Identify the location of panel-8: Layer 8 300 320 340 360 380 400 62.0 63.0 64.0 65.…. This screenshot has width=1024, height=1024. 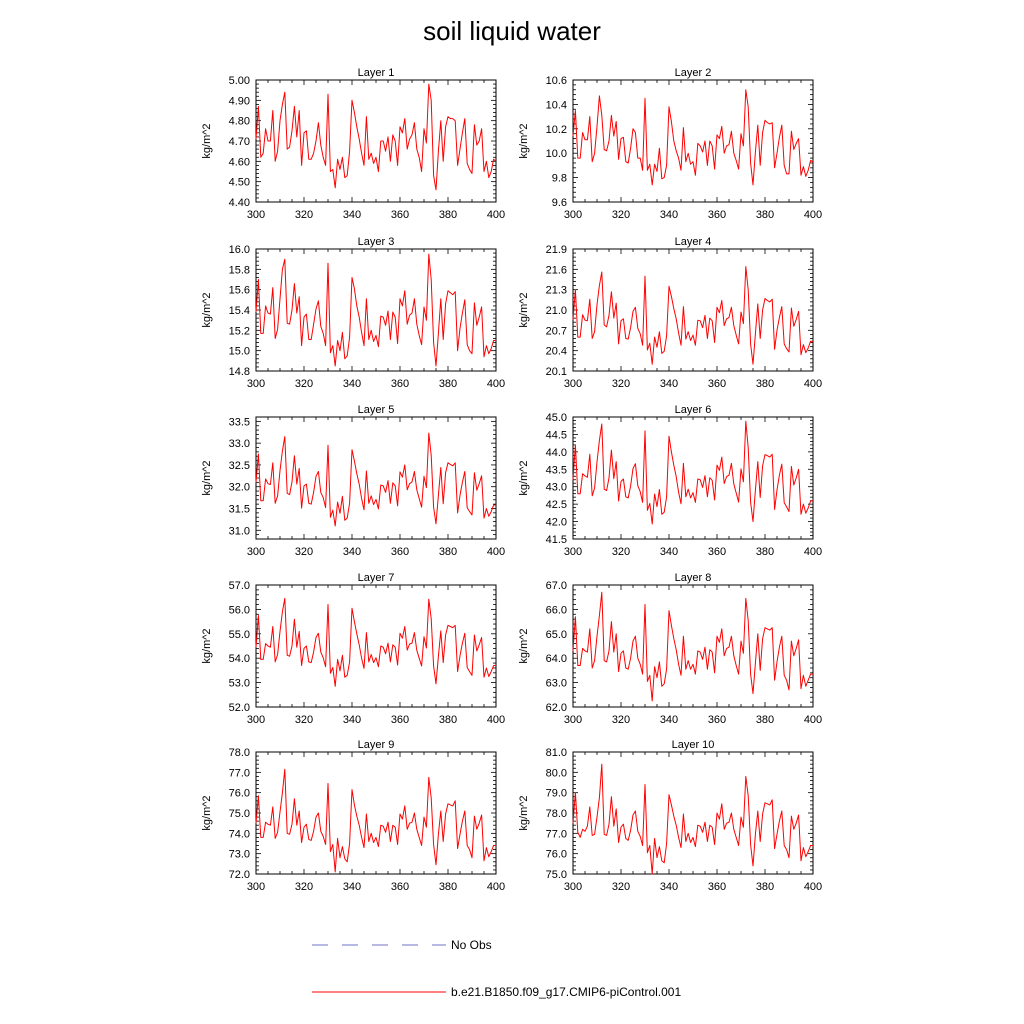
(670, 649).